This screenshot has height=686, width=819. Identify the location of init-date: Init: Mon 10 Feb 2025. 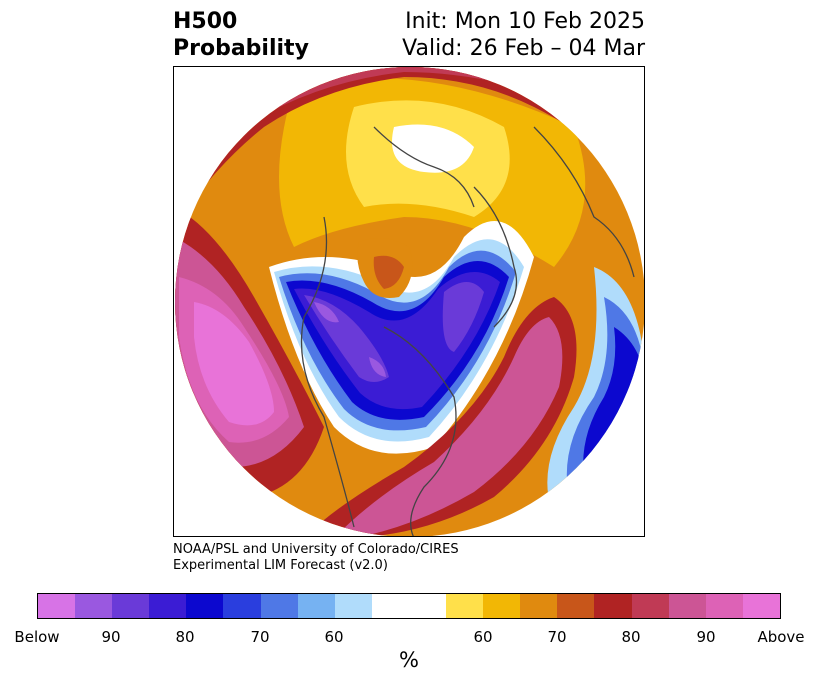
(525, 21).